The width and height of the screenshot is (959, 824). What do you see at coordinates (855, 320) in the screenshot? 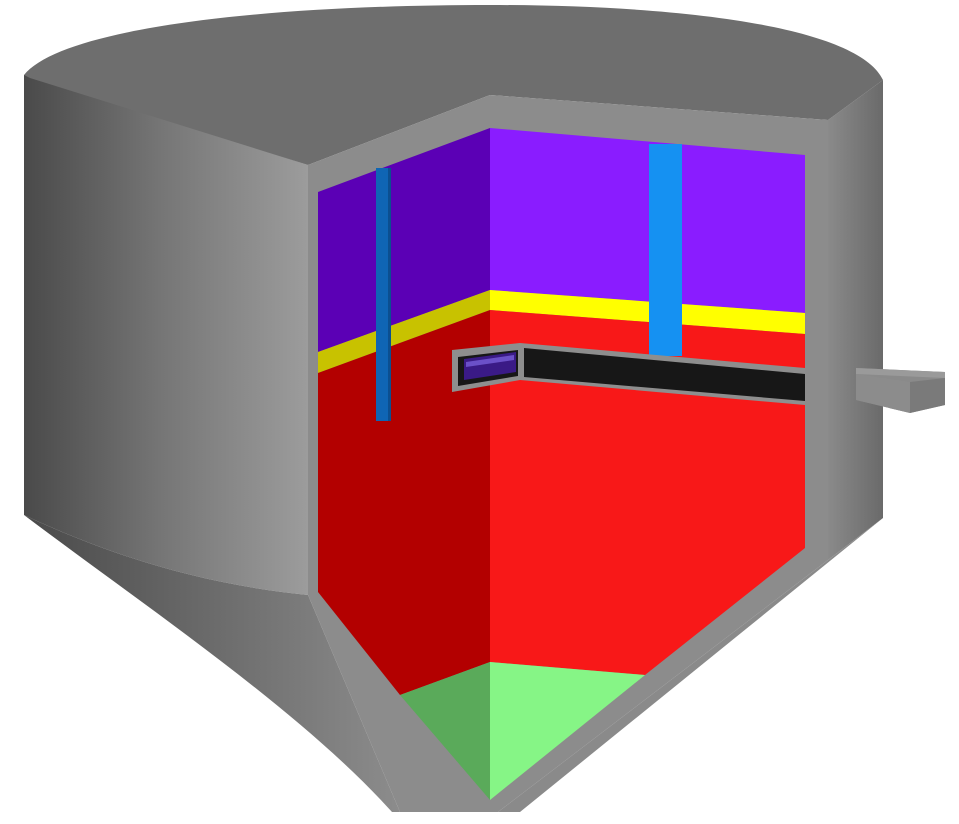
I see `tank-shell-right` at bounding box center [855, 320].